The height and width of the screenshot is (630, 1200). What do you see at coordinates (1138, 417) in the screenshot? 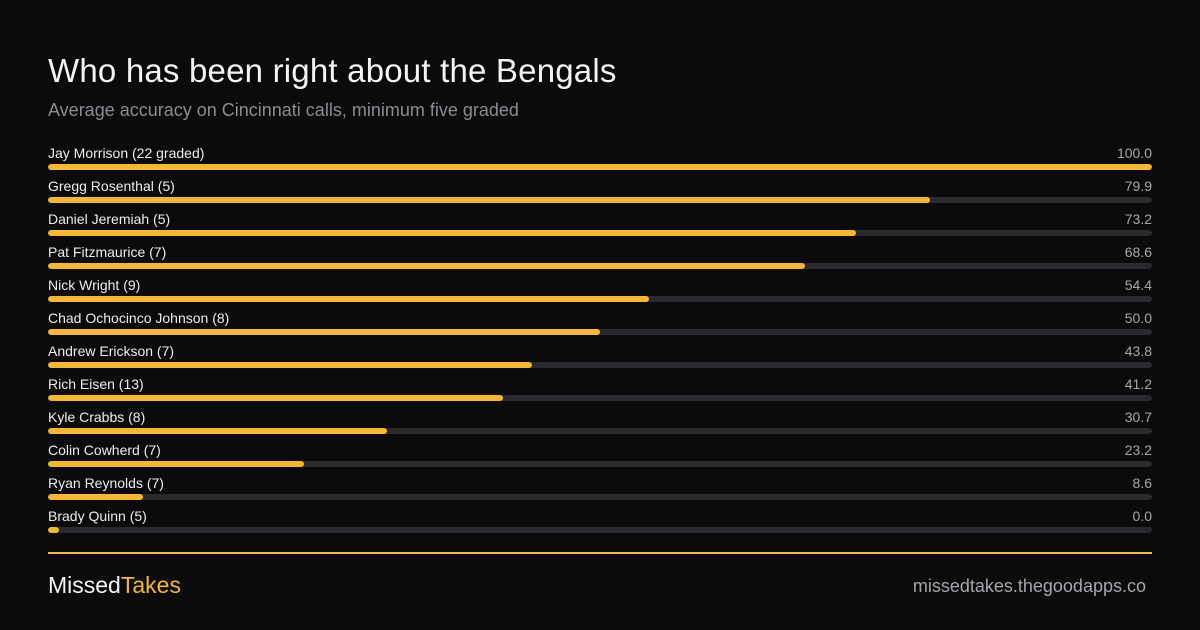
I see `bar-value-label: 30.7` at bounding box center [1138, 417].